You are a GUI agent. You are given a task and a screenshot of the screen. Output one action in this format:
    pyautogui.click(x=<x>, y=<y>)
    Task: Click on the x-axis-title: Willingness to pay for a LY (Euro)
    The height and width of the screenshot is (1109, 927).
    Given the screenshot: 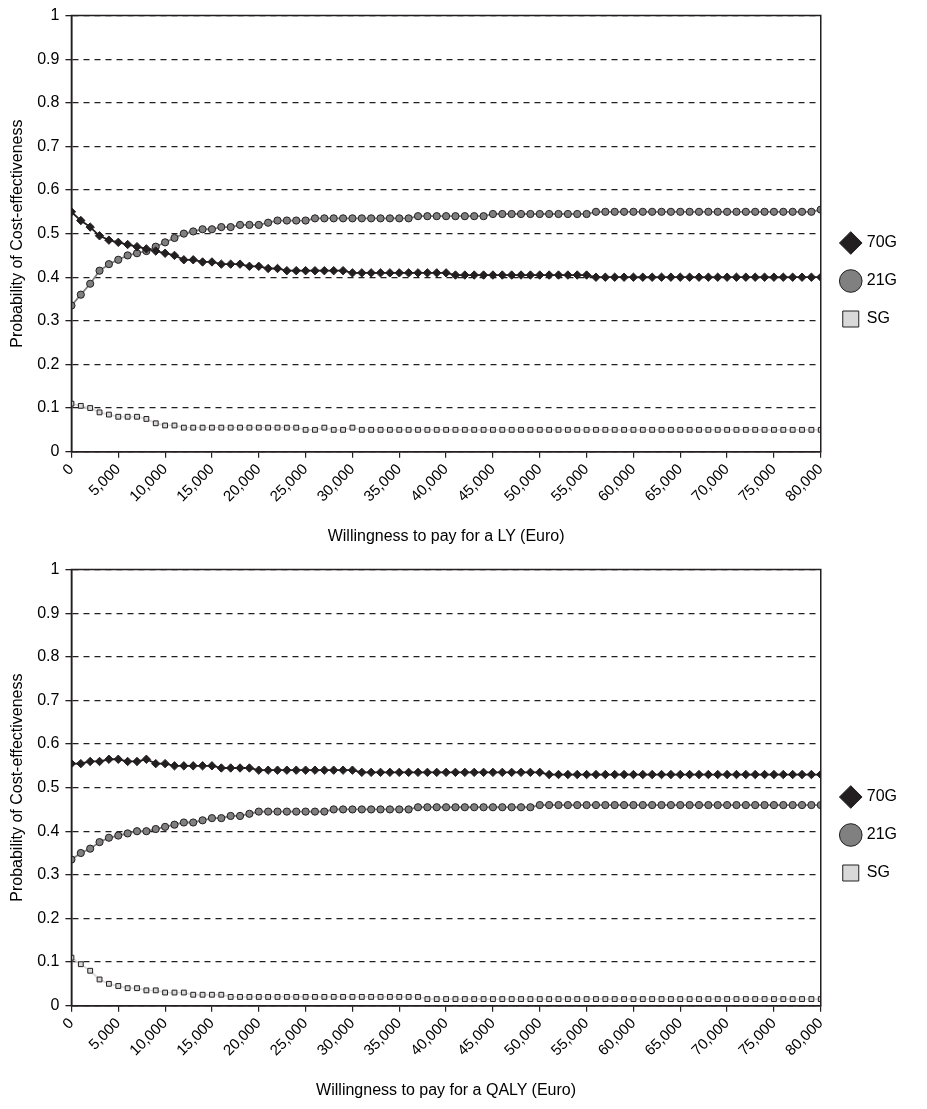 What is the action you would take?
    pyautogui.click(x=446, y=535)
    